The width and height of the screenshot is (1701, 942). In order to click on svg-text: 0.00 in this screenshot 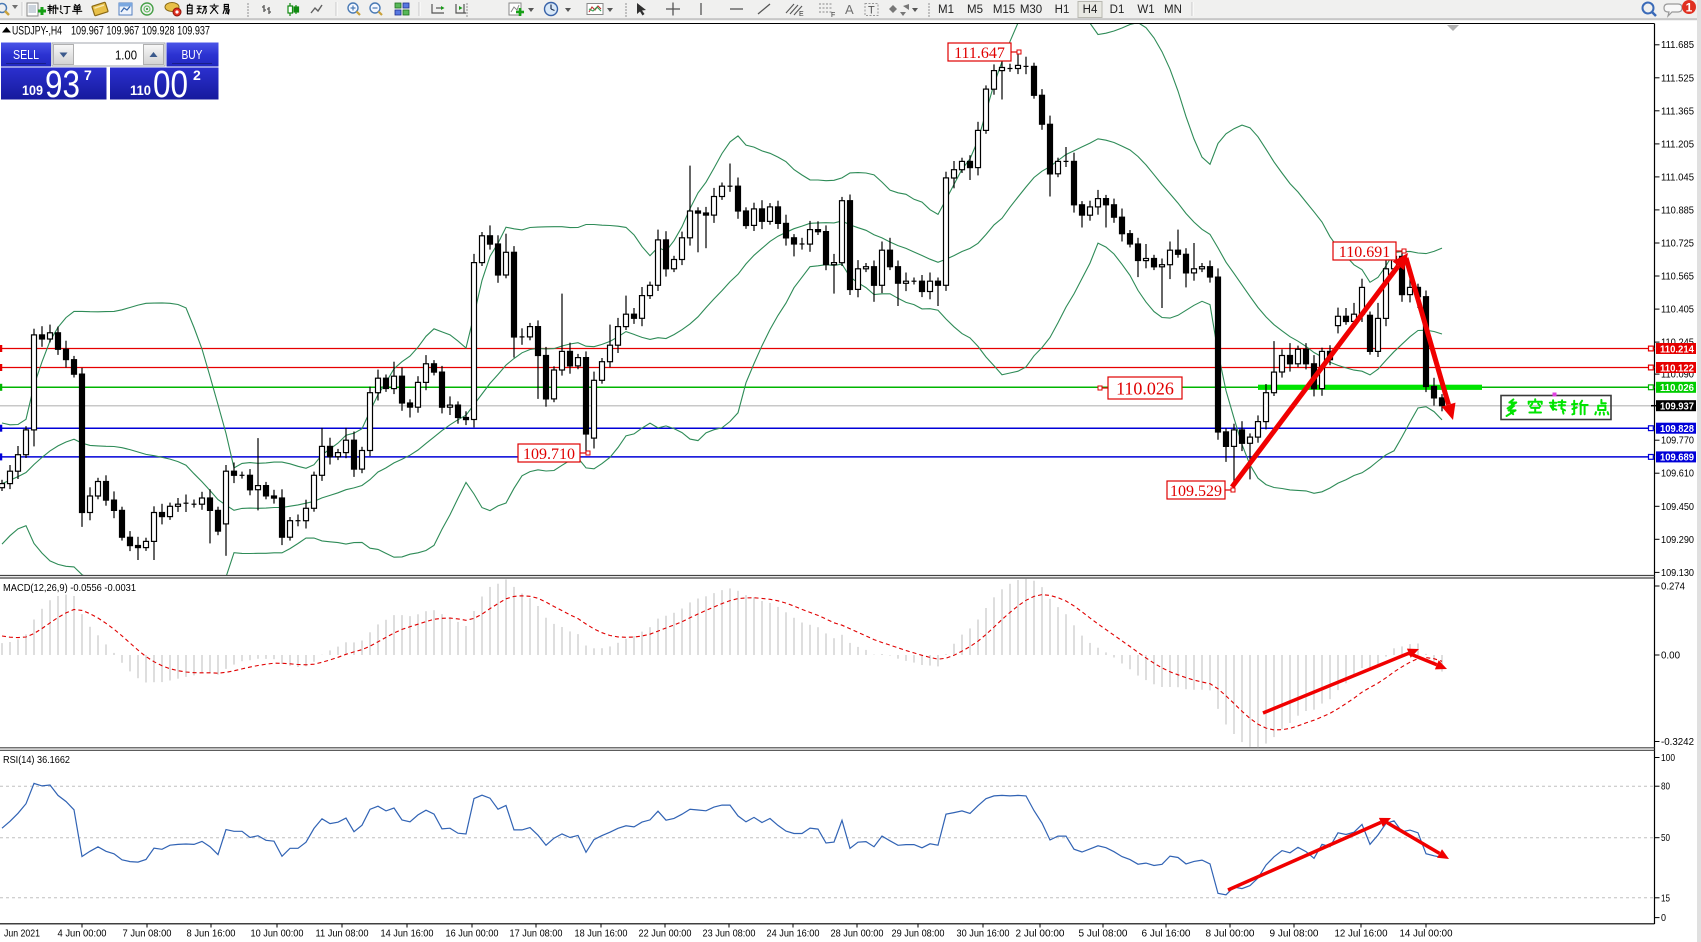, I will do `click(1670, 656)`.